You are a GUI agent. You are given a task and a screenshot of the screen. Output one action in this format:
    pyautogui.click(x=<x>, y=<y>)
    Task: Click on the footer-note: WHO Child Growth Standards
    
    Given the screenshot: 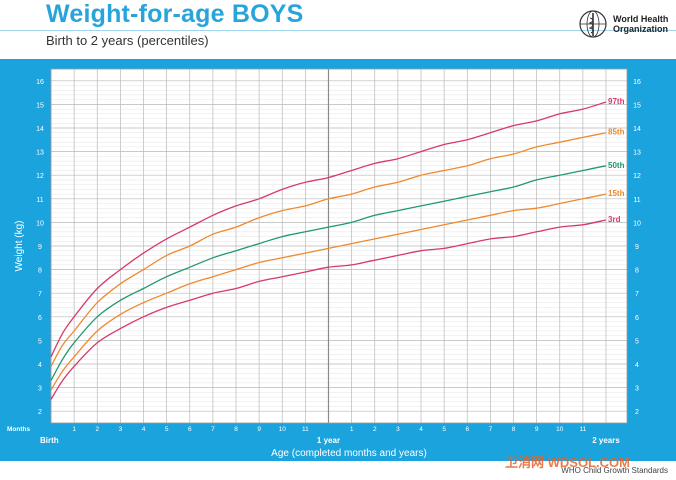 What is the action you would take?
    pyautogui.click(x=614, y=470)
    